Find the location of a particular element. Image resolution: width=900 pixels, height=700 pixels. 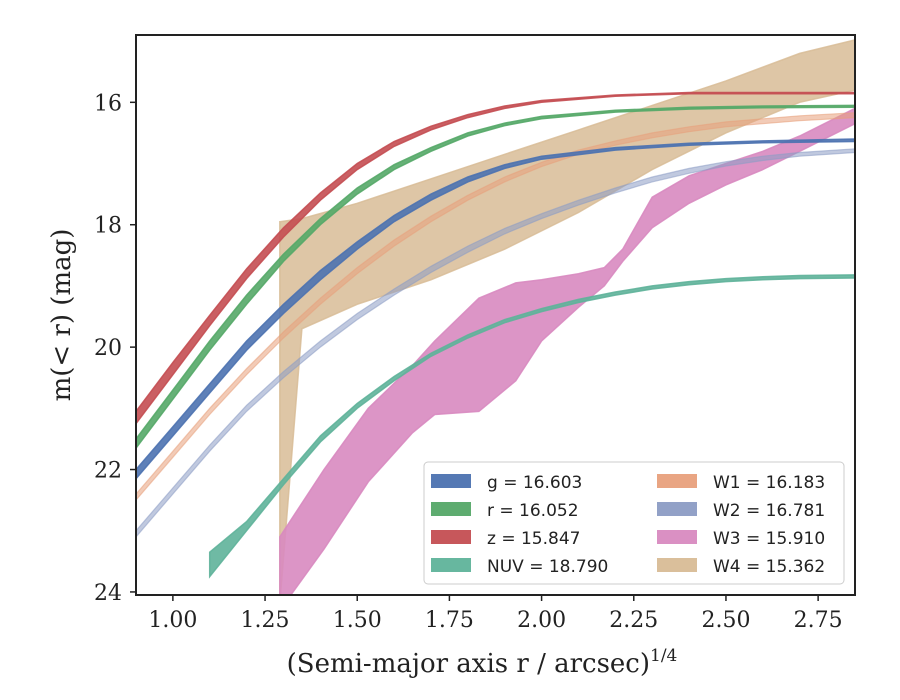

x-tick-label: 1.75 is located at coordinates (449, 620).